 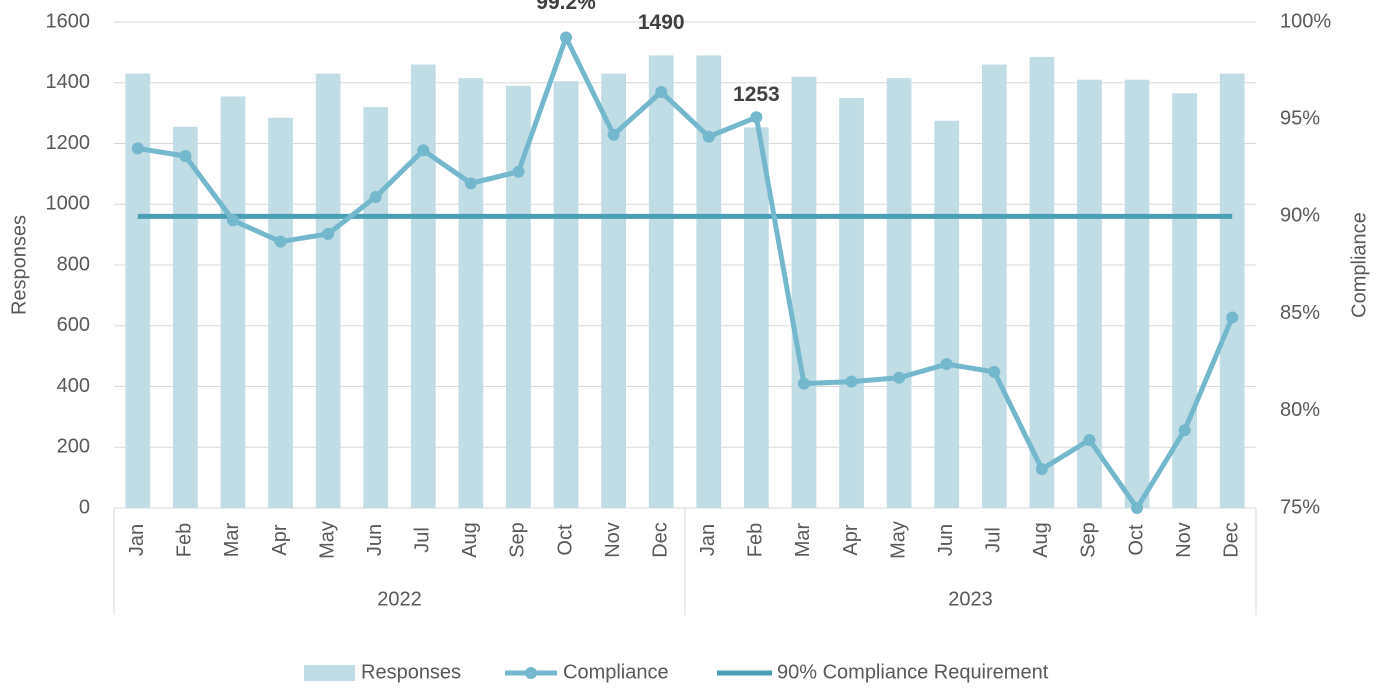 I want to click on y-axis-label: Responses, so click(x=19, y=265).